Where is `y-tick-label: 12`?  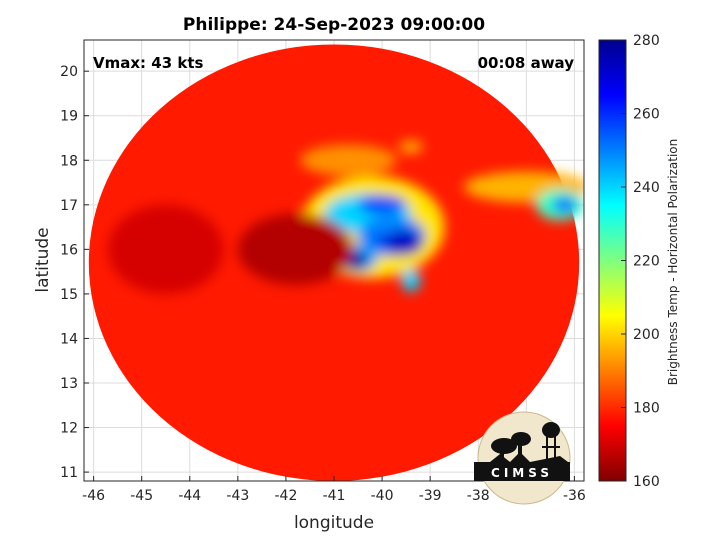
y-tick-label: 12 is located at coordinates (69, 429).